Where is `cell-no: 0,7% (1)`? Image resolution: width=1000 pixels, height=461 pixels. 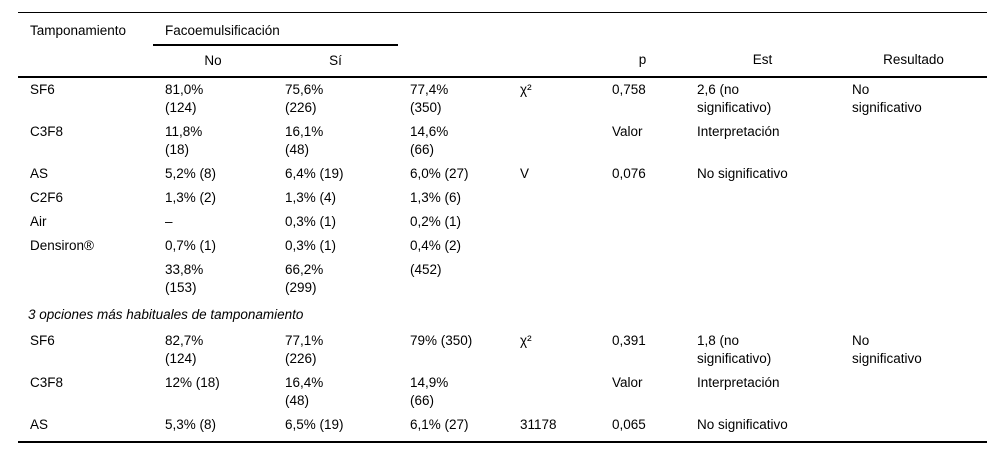 cell-no: 0,7% (1) is located at coordinates (191, 245).